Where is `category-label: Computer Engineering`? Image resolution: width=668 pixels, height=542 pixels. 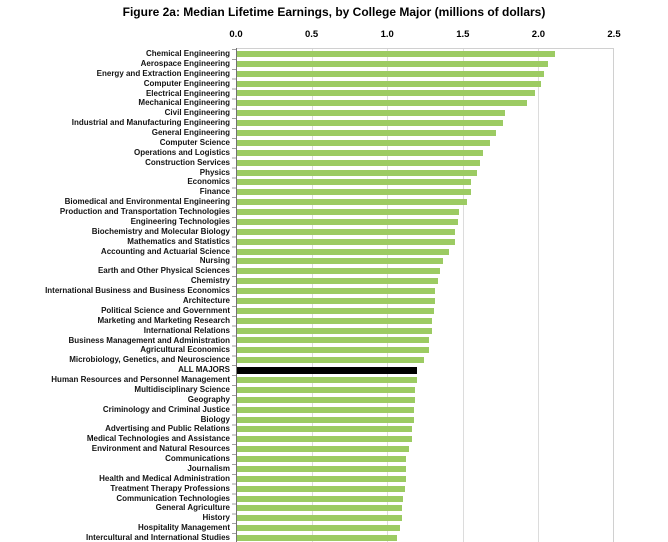 category-label: Computer Engineering is located at coordinates (186, 83).